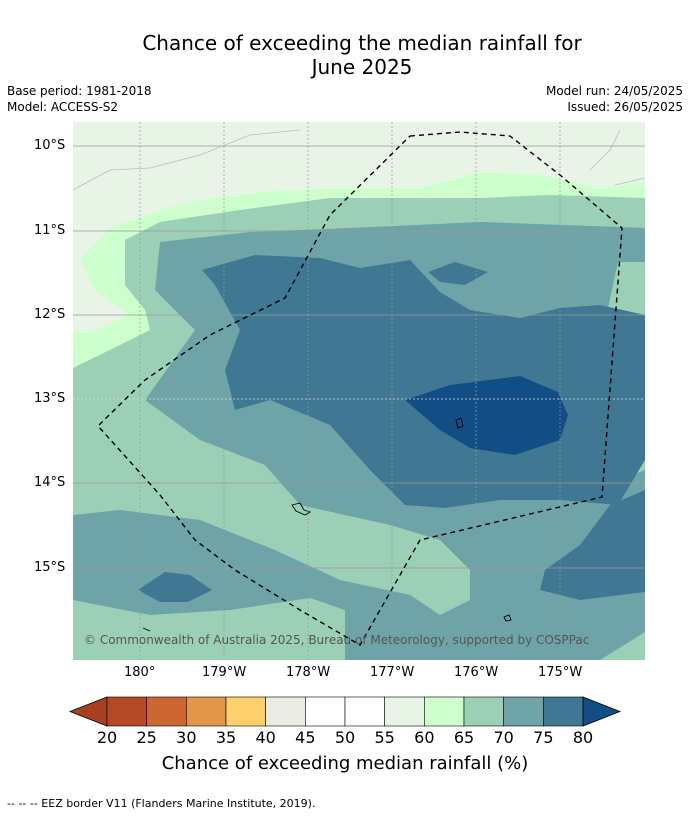 This screenshot has width=690, height=816. I want to click on colorbar-tick-label: 75, so click(543, 737).